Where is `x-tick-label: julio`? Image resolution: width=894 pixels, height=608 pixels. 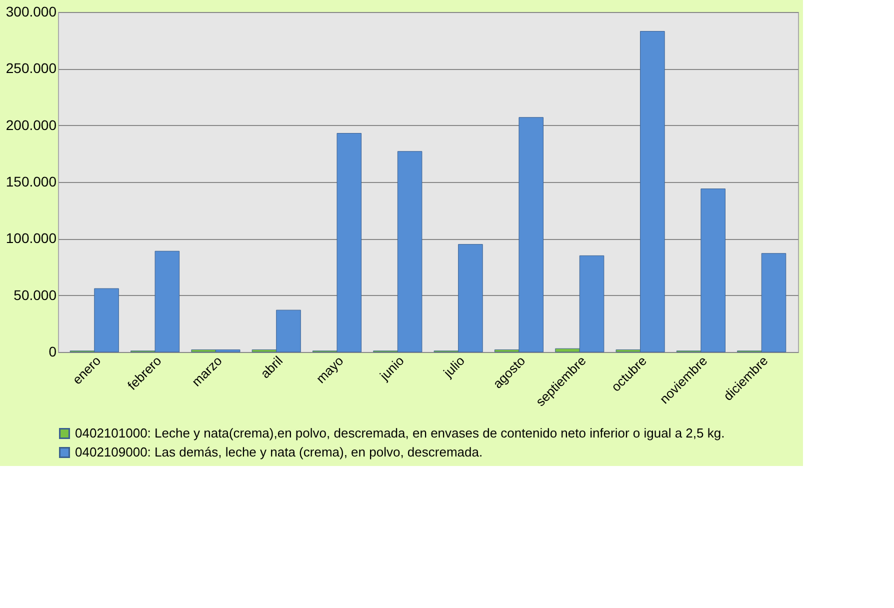
x-tick-label: julio is located at coordinates (454, 367).